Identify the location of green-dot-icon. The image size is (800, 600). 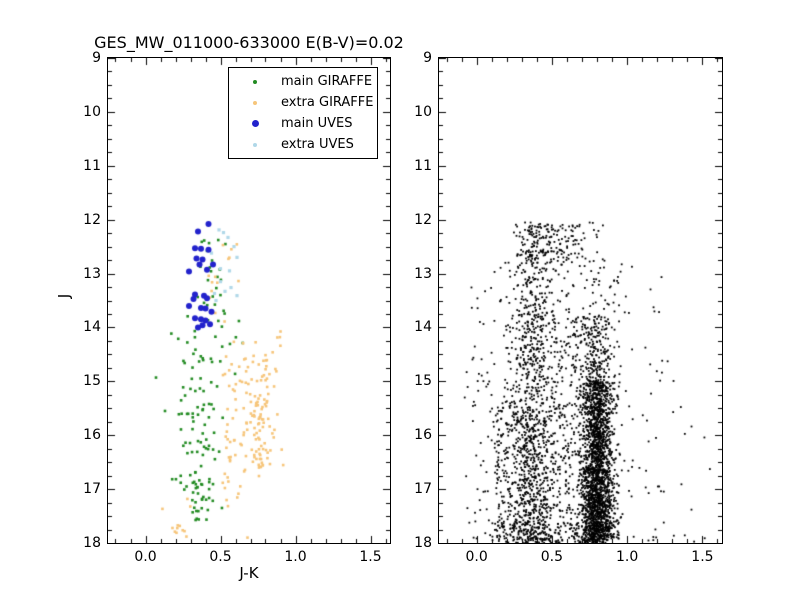
(255, 81).